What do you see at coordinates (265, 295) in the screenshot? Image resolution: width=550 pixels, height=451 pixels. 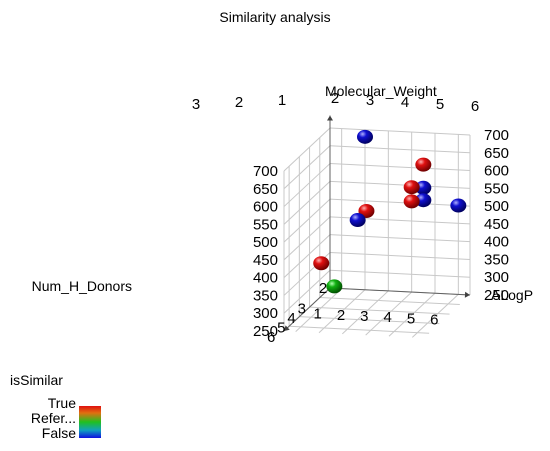 I see `mw-tick-label-left: 350` at bounding box center [265, 295].